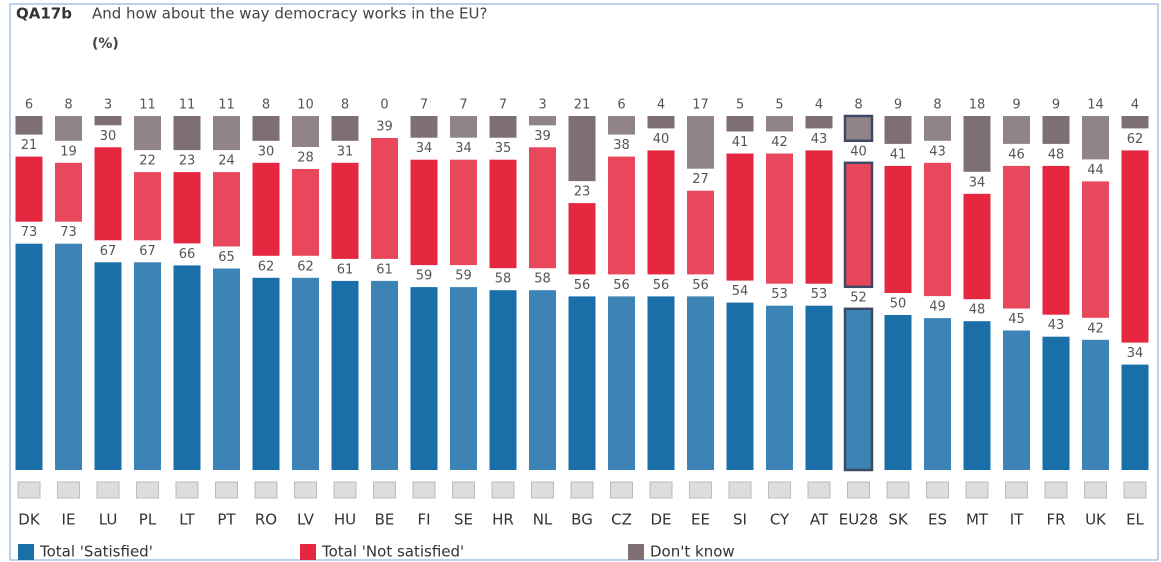 Image resolution: width=1161 pixels, height=562 pixels. What do you see at coordinates (96, 552) in the screenshot?
I see `legend-label: Total 'Satisfied'` at bounding box center [96, 552].